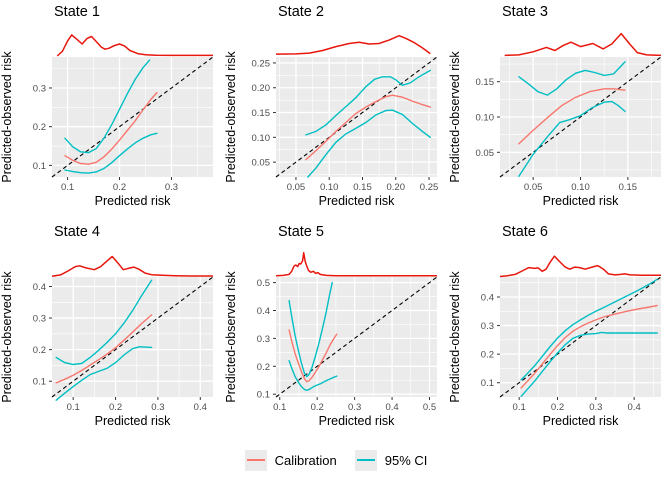 Image resolution: width=672 pixels, height=480 pixels. I want to click on legend: Calibration 95% CI, so click(336, 460).